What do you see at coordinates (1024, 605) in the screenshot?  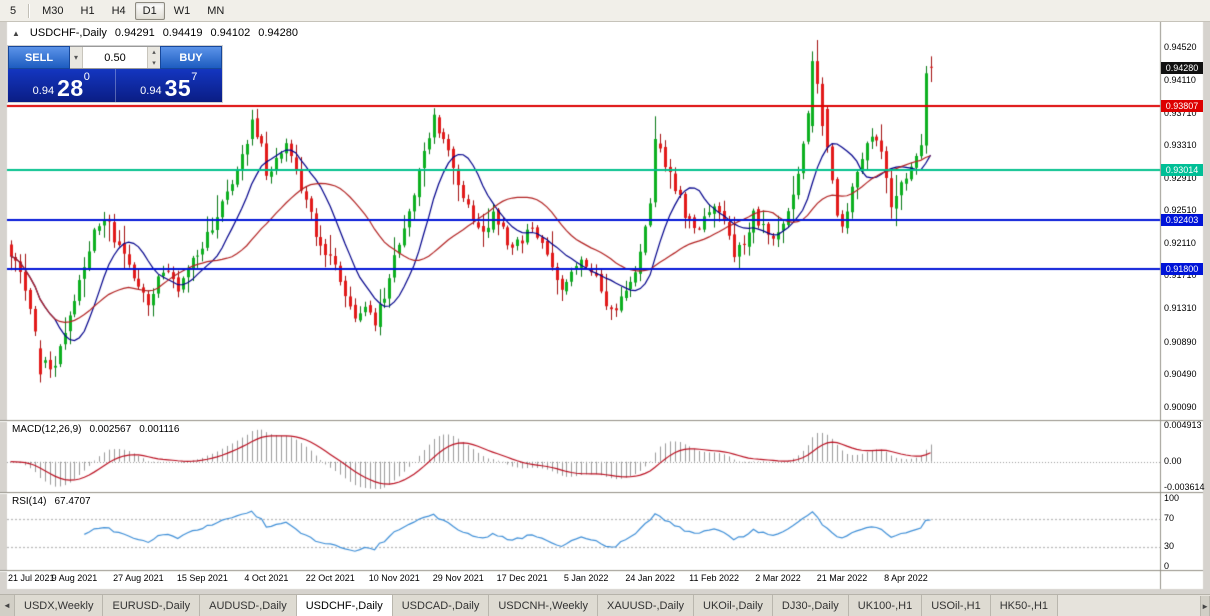 I see `chart-tab-hk50-h1: HK50-,H1` at bounding box center [1024, 605].